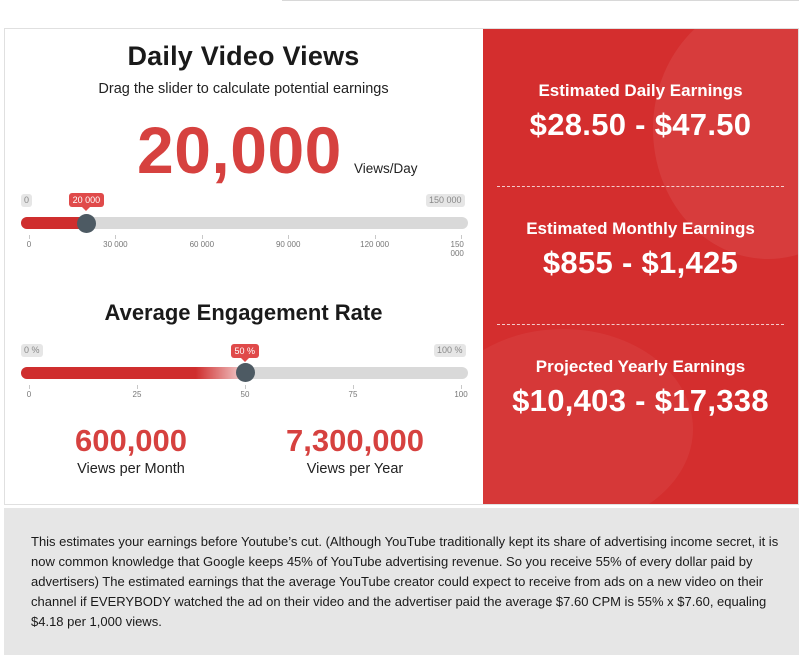  What do you see at coordinates (243, 312) in the screenshot?
I see `engagement-title: Average Engagement Rate` at bounding box center [243, 312].